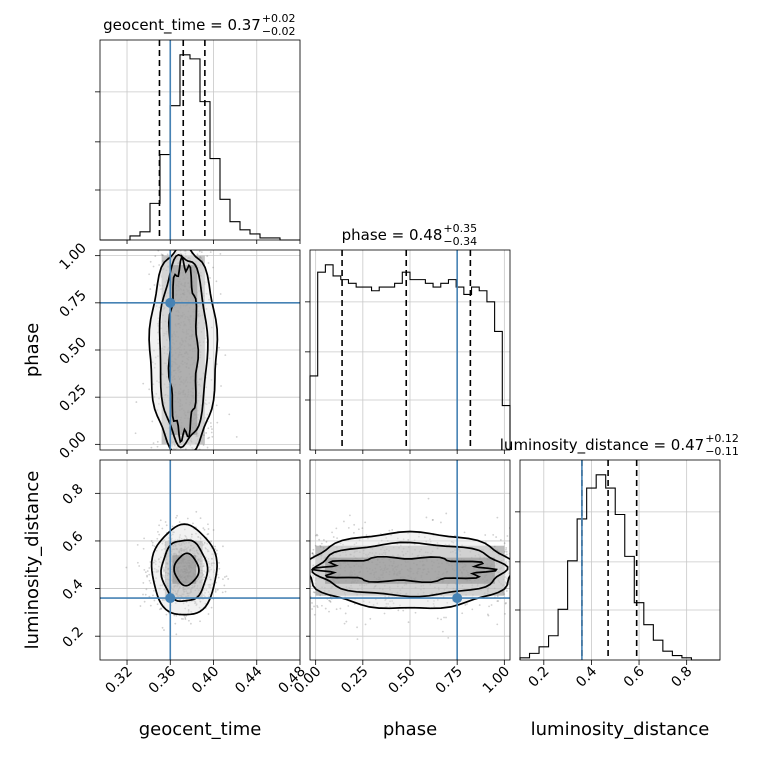  Describe the element at coordinates (410, 729) in the screenshot. I see `x-axis-label-phase: phase` at that location.